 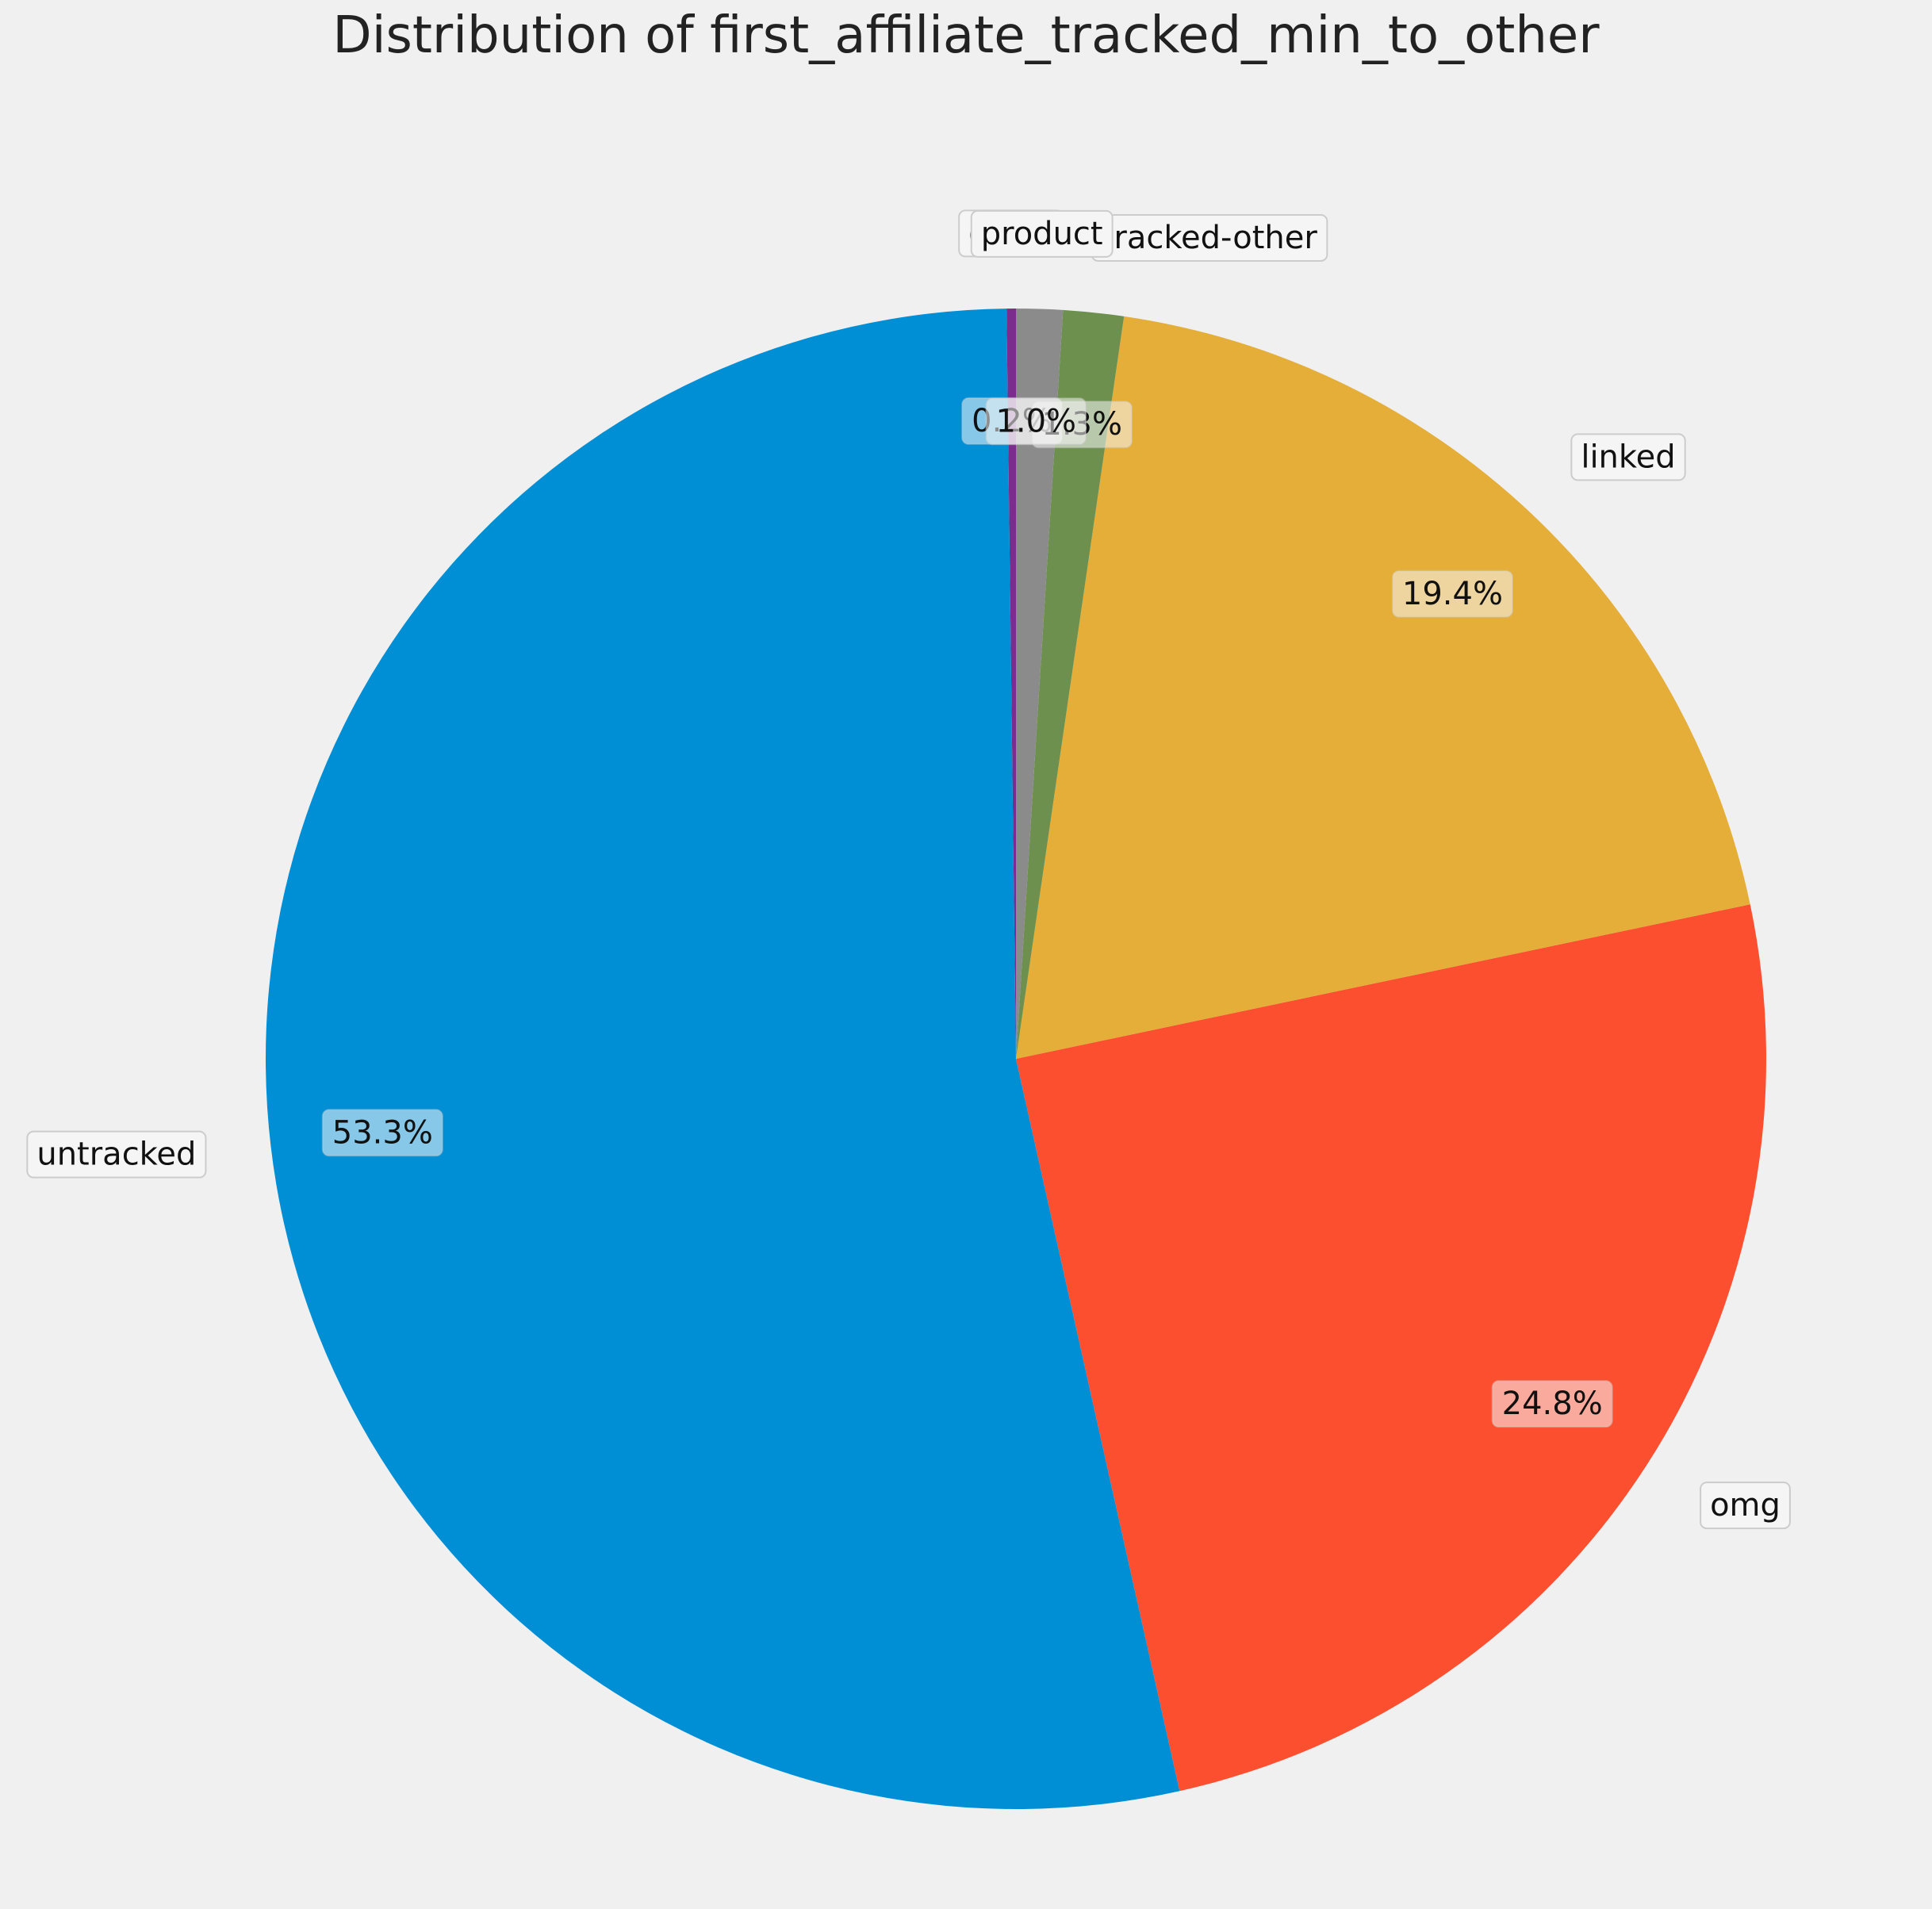 I want to click on slice-label-untracked: untracked, so click(x=117, y=1154).